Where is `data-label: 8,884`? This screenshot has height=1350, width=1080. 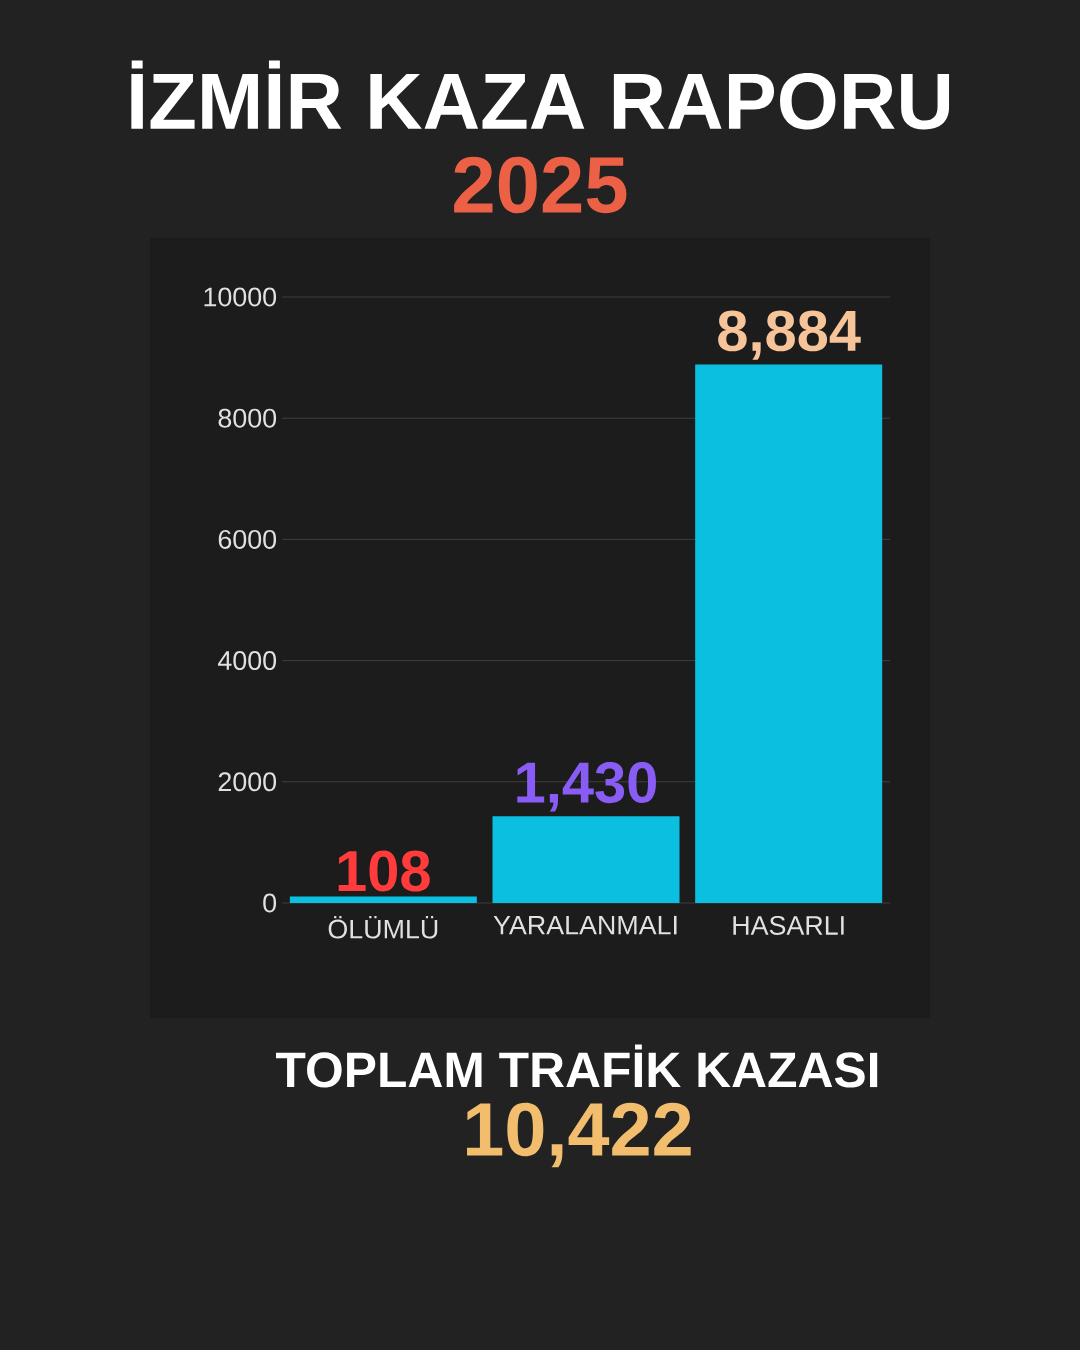 data-label: 8,884 is located at coordinates (789, 335).